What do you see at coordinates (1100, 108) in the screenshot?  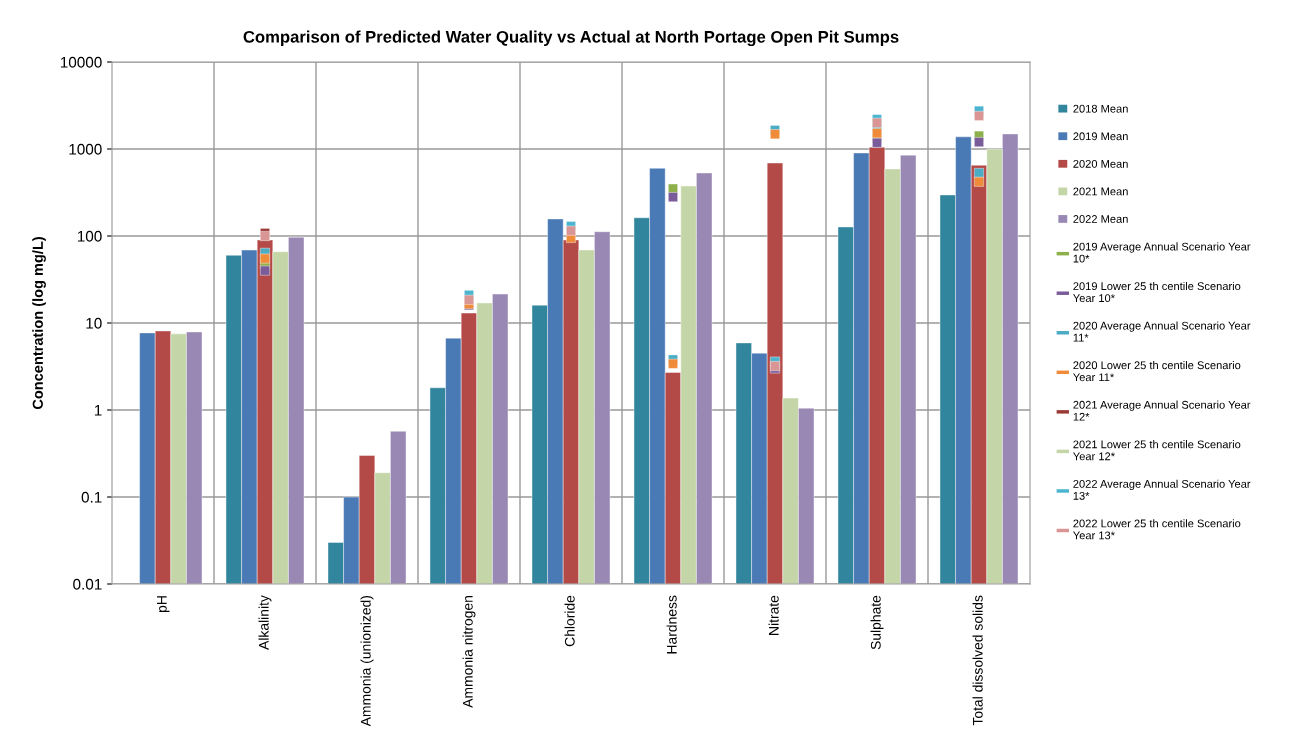 I see `legend-label: 2018 Mean` at bounding box center [1100, 108].